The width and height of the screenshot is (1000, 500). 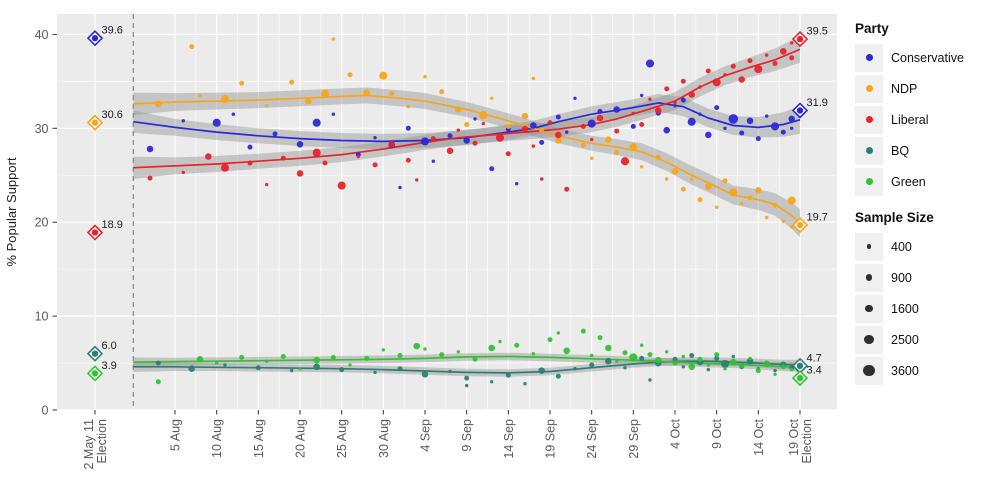 I want to click on x-tick-label: 30 Aug, so click(x=384, y=438).